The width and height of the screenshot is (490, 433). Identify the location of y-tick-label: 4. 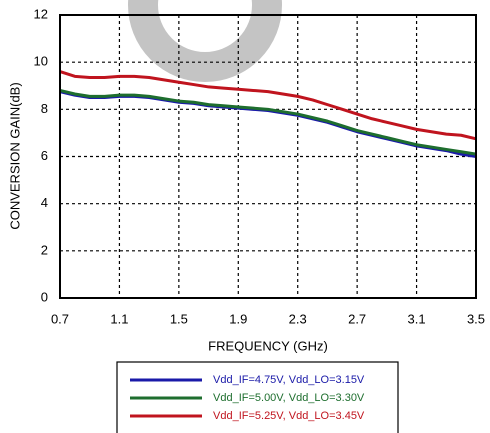
(44, 202).